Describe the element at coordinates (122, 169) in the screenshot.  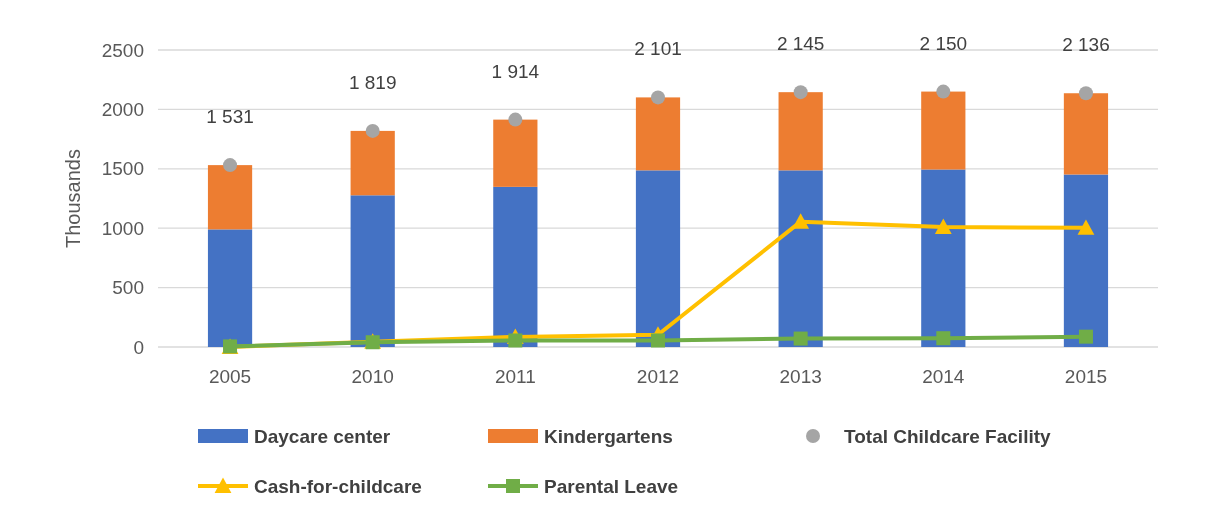
I see `y-tick-label: 1500` at that location.